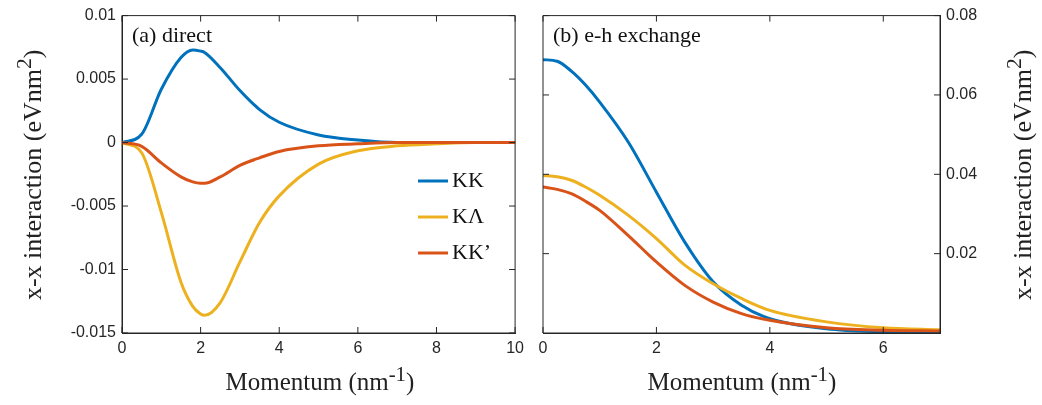  I want to click on legend-label: KΛ, so click(468, 215).